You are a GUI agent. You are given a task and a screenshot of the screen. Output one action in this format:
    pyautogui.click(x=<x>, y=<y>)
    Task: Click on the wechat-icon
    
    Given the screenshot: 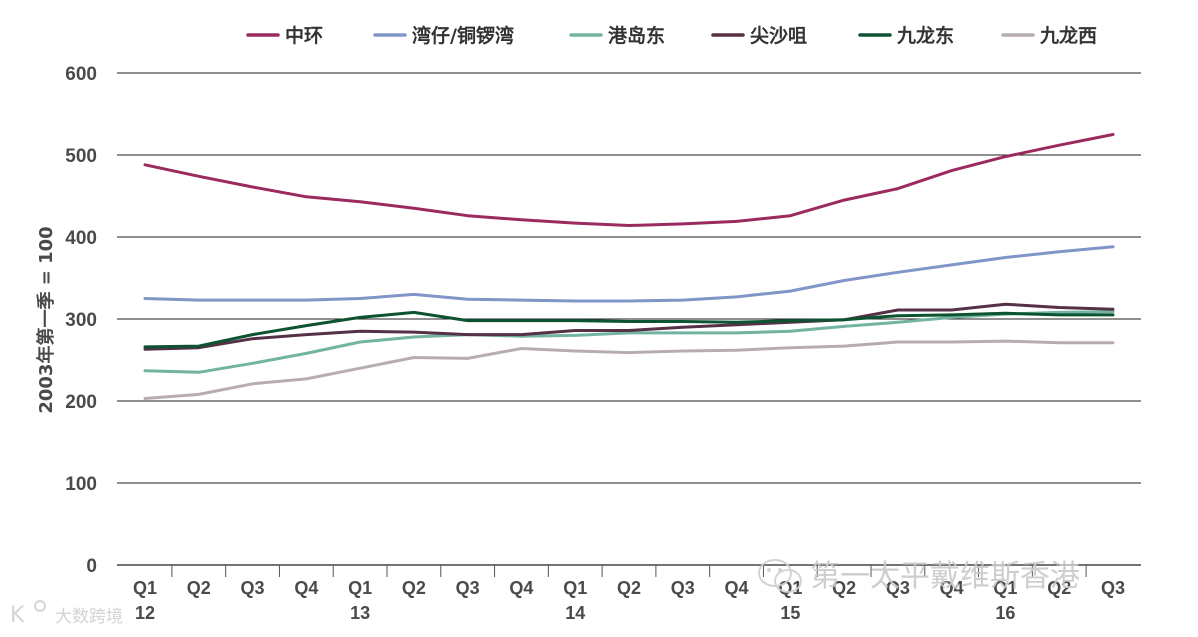 What is the action you would take?
    pyautogui.click(x=780, y=576)
    